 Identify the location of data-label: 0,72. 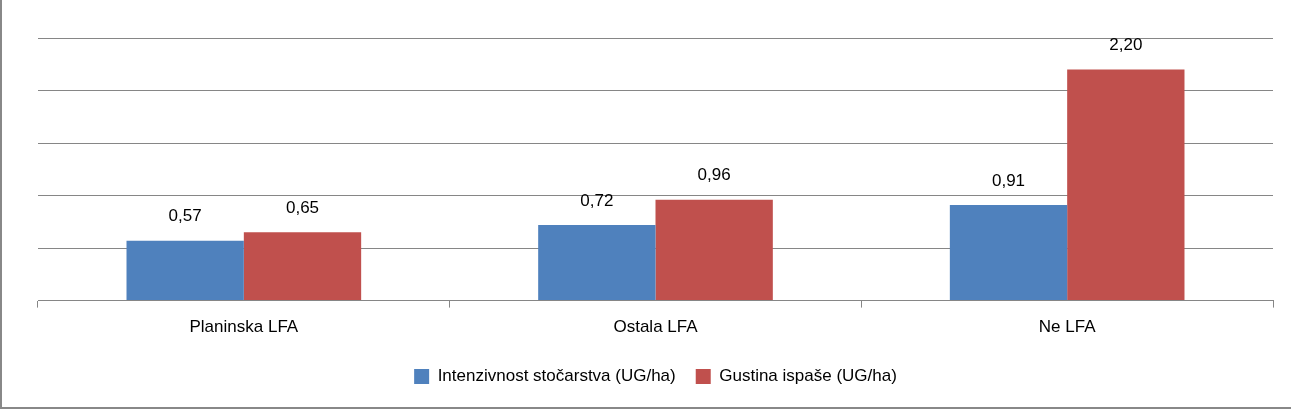
(597, 200).